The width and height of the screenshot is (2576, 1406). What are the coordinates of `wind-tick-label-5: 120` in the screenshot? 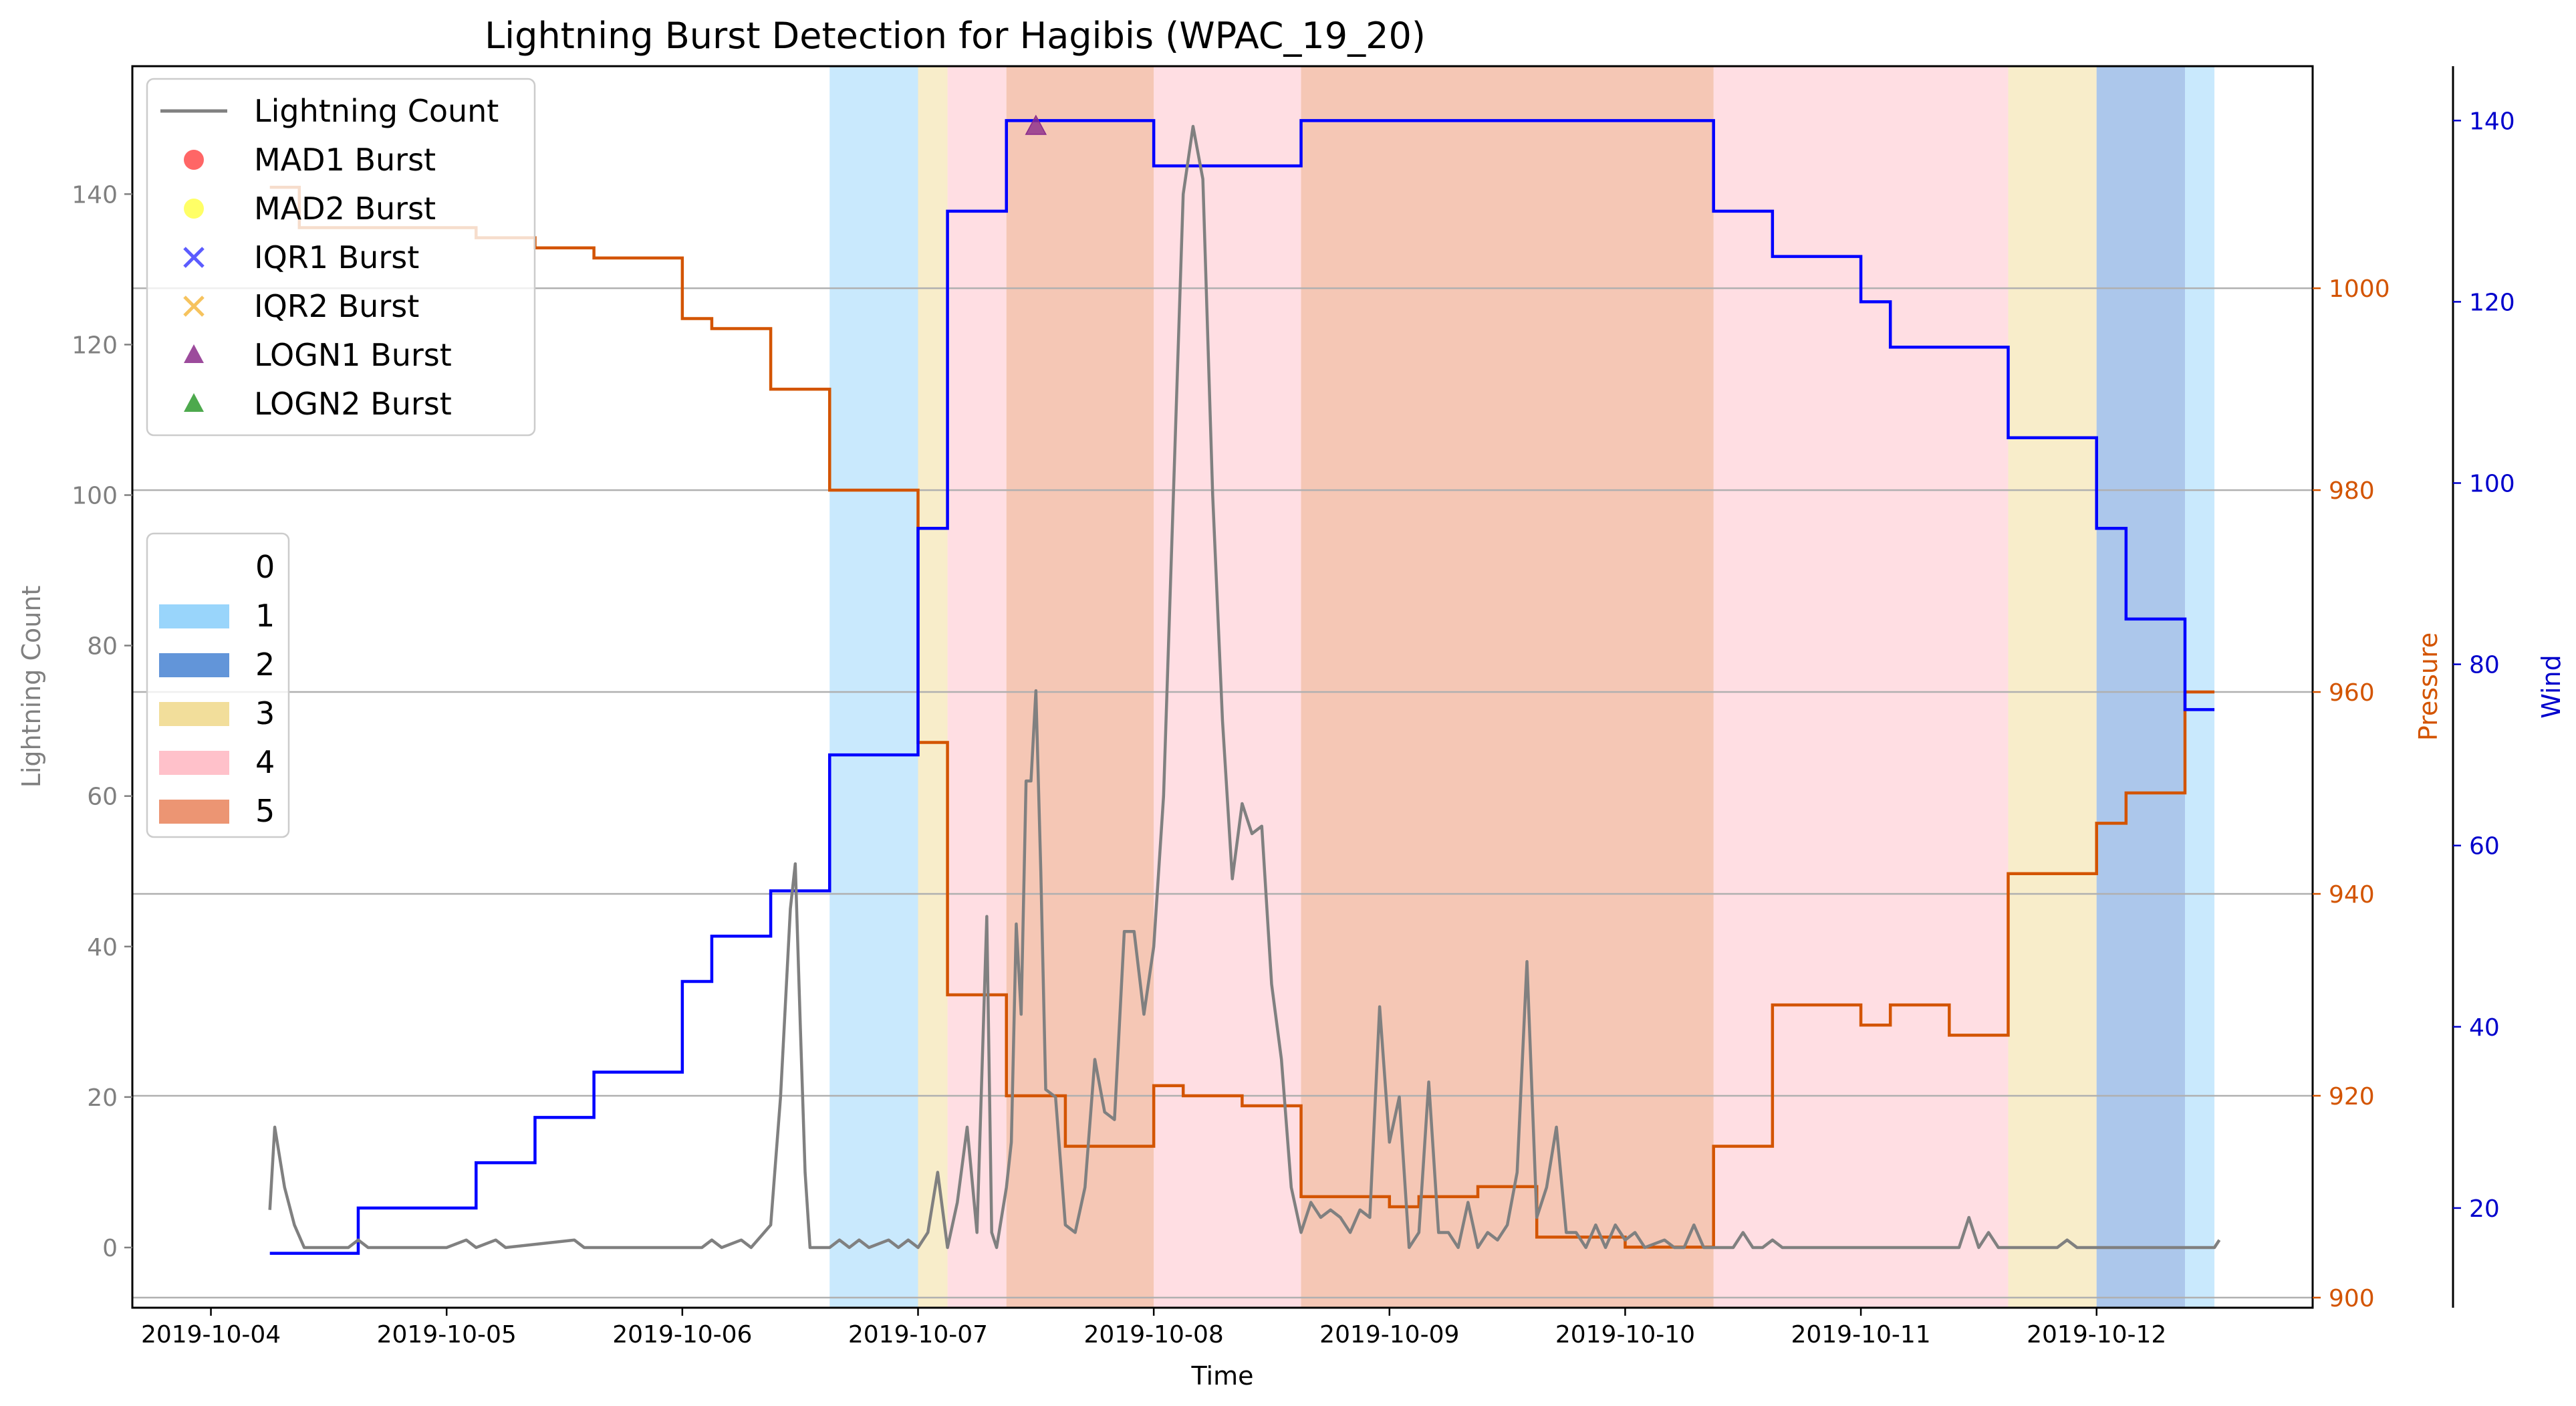 It's located at (2492, 302).